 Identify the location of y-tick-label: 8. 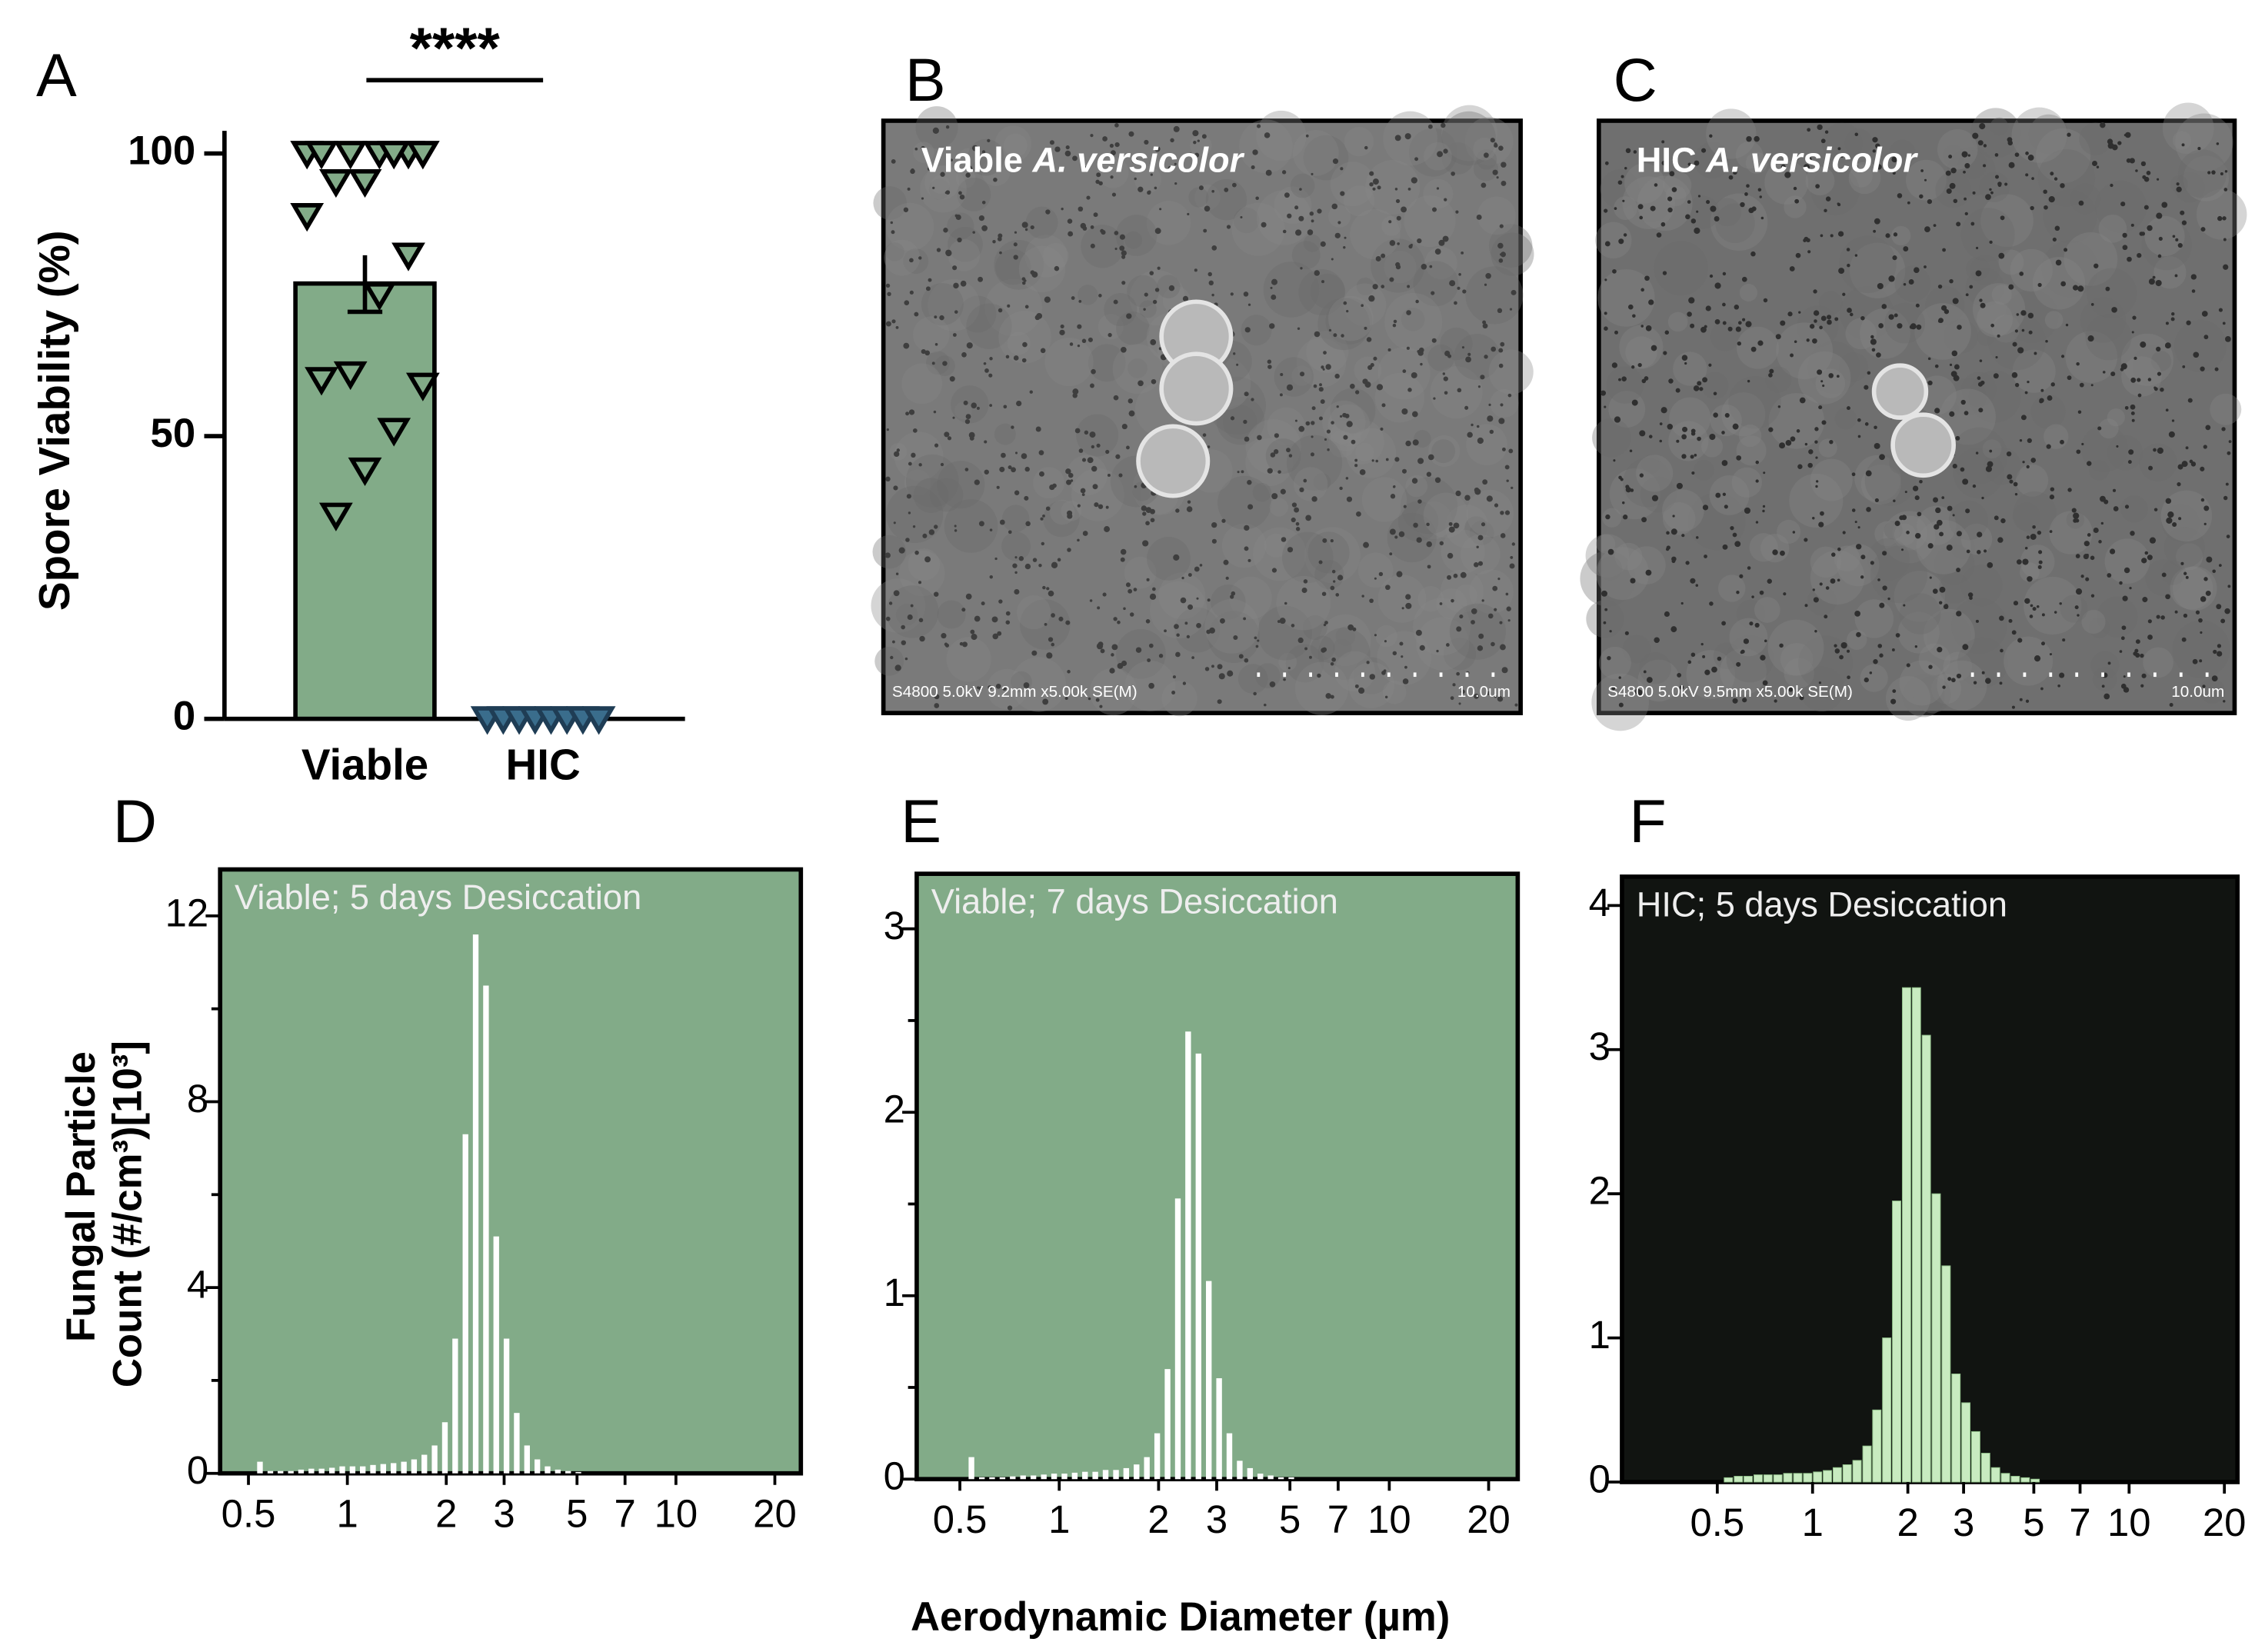
(197, 1099).